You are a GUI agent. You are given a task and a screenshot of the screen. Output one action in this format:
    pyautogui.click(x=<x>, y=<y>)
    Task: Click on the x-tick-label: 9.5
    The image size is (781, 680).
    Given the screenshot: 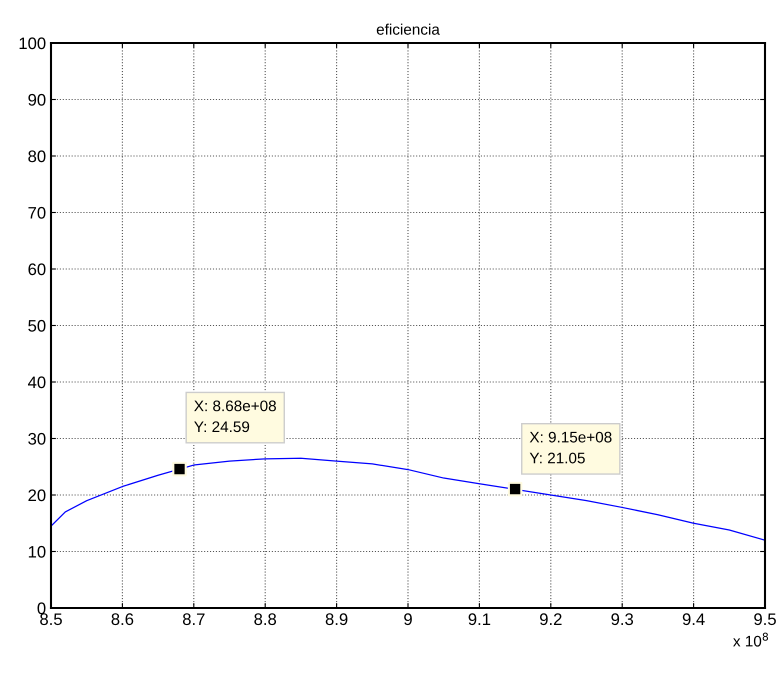 What is the action you would take?
    pyautogui.click(x=765, y=619)
    